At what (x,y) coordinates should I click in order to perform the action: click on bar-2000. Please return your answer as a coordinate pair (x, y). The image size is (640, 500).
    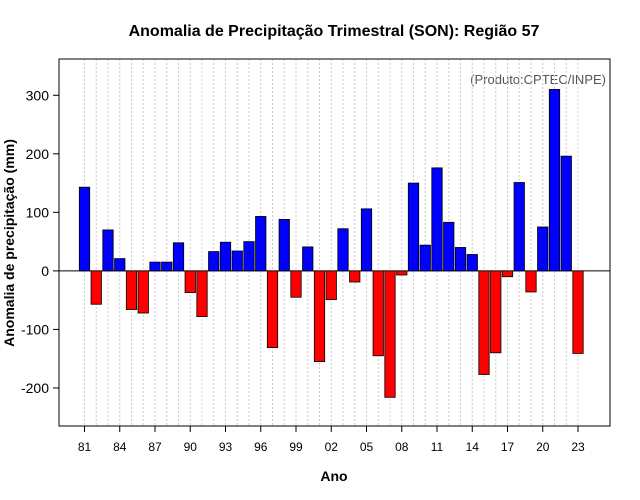
    Looking at the image, I should click on (308, 259).